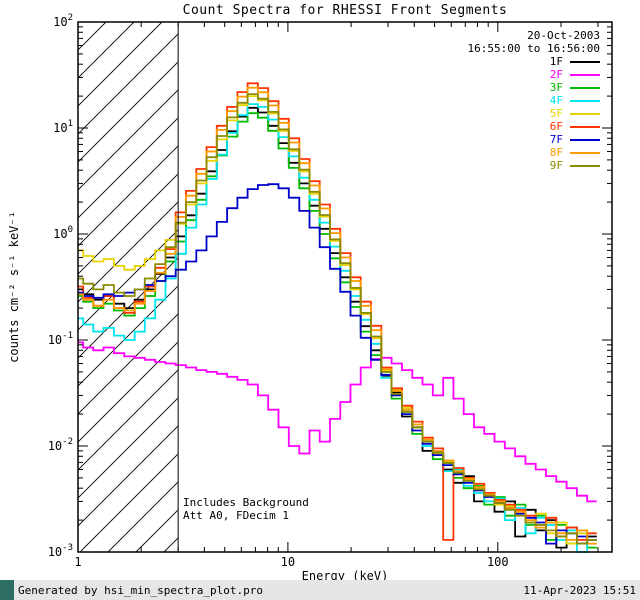 This screenshot has width=640, height=600. Describe the element at coordinates (534, 165) in the screenshot. I see `legend-entry-9F: 9F` at that location.